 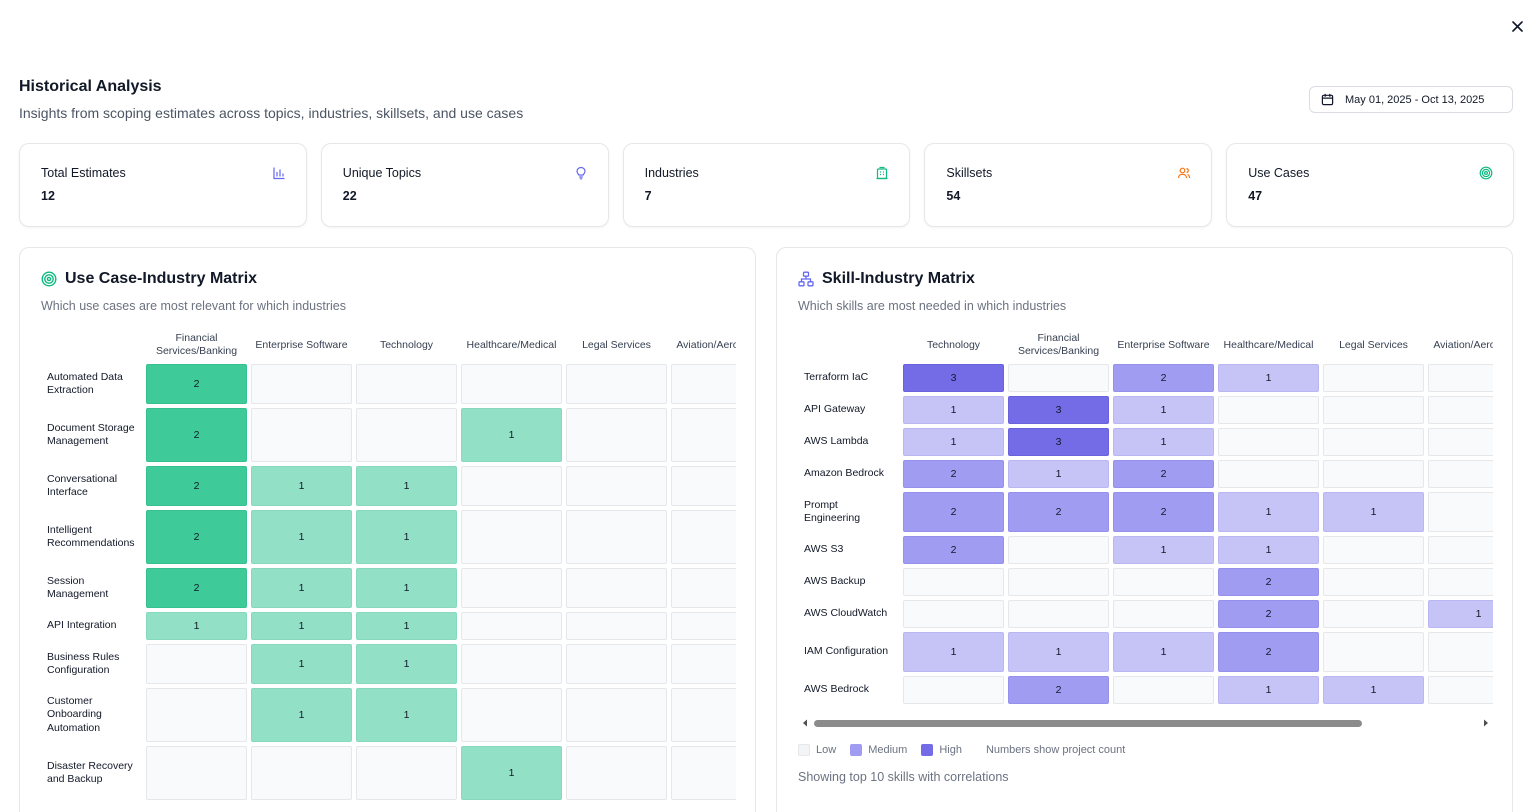 I want to click on horizontal-scrollbar, so click(x=1145, y=723).